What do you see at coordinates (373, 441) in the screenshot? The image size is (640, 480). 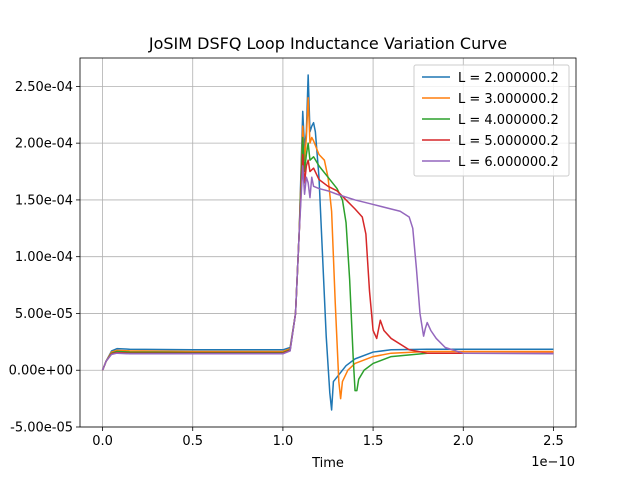 I see `x-tick-label: 1.5` at bounding box center [373, 441].